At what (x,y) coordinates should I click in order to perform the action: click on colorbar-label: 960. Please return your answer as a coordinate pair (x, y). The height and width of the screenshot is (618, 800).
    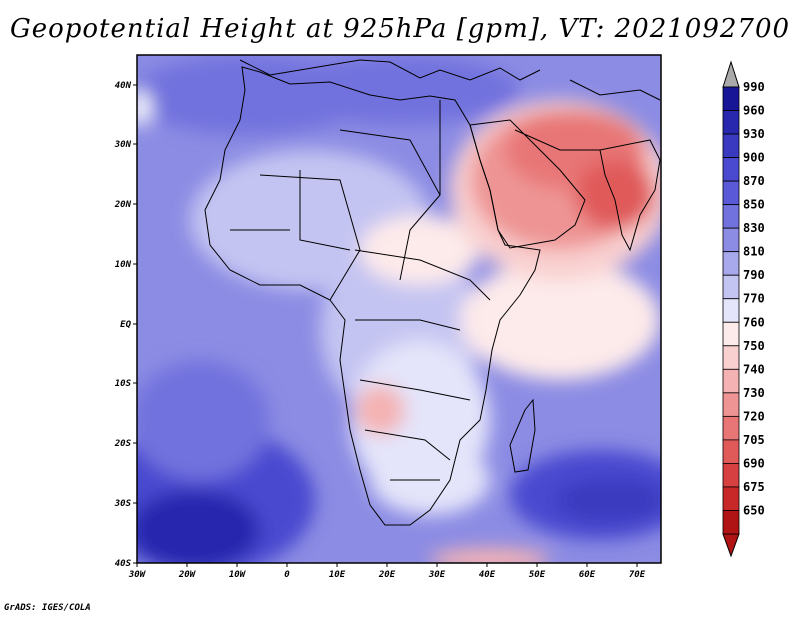
    Looking at the image, I should click on (754, 111).